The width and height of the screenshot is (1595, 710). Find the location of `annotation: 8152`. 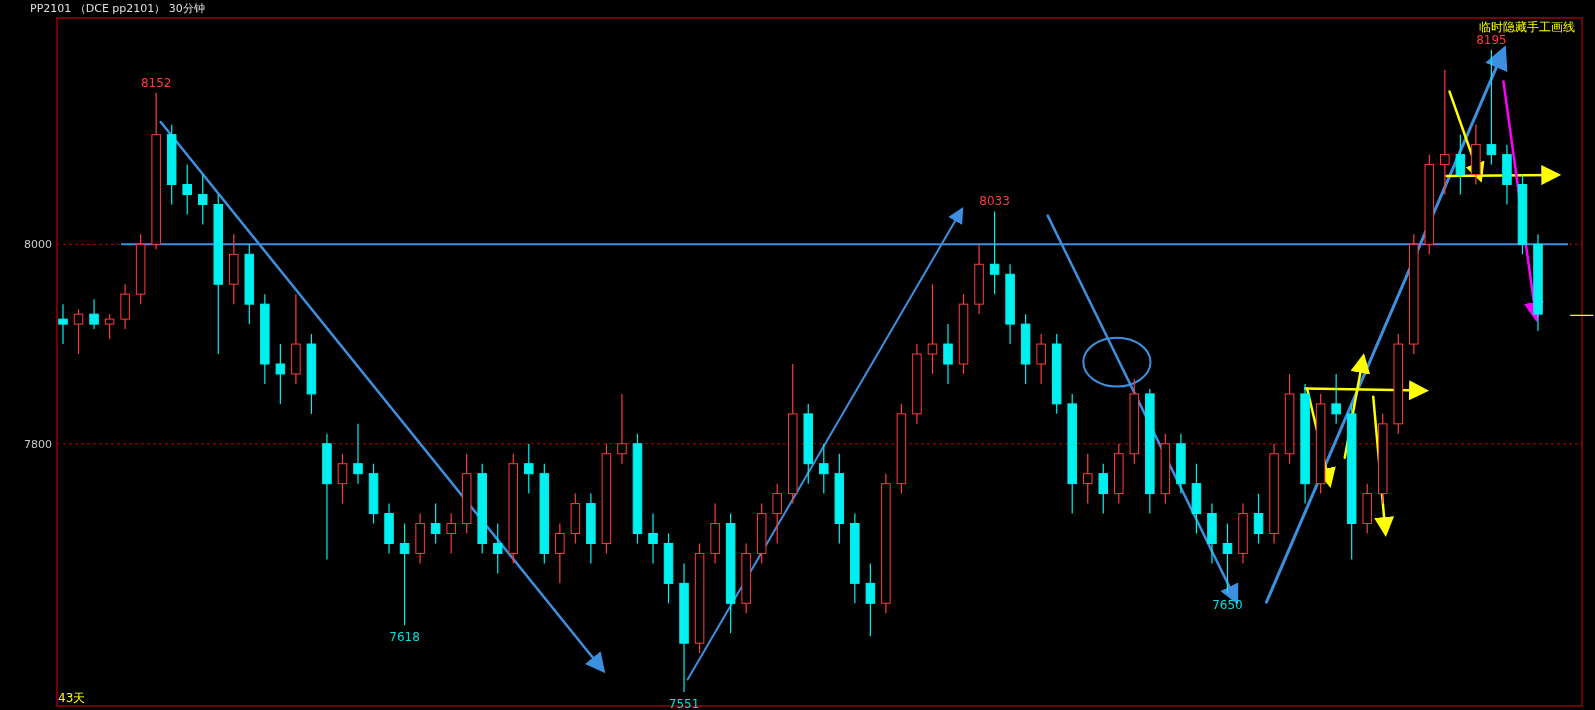

annotation: 8152 is located at coordinates (156, 82).